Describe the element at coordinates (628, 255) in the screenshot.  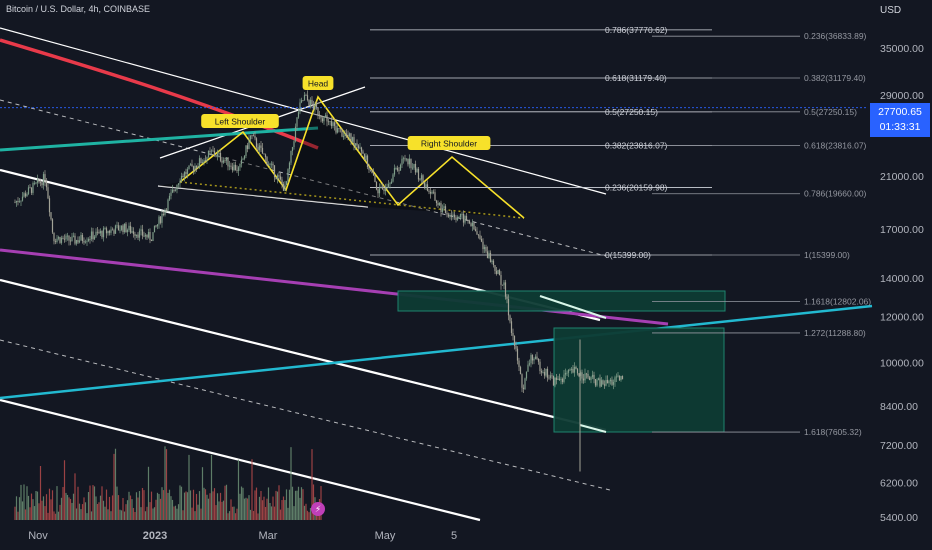
I see `fib-label-left: 0(15399.00)` at that location.